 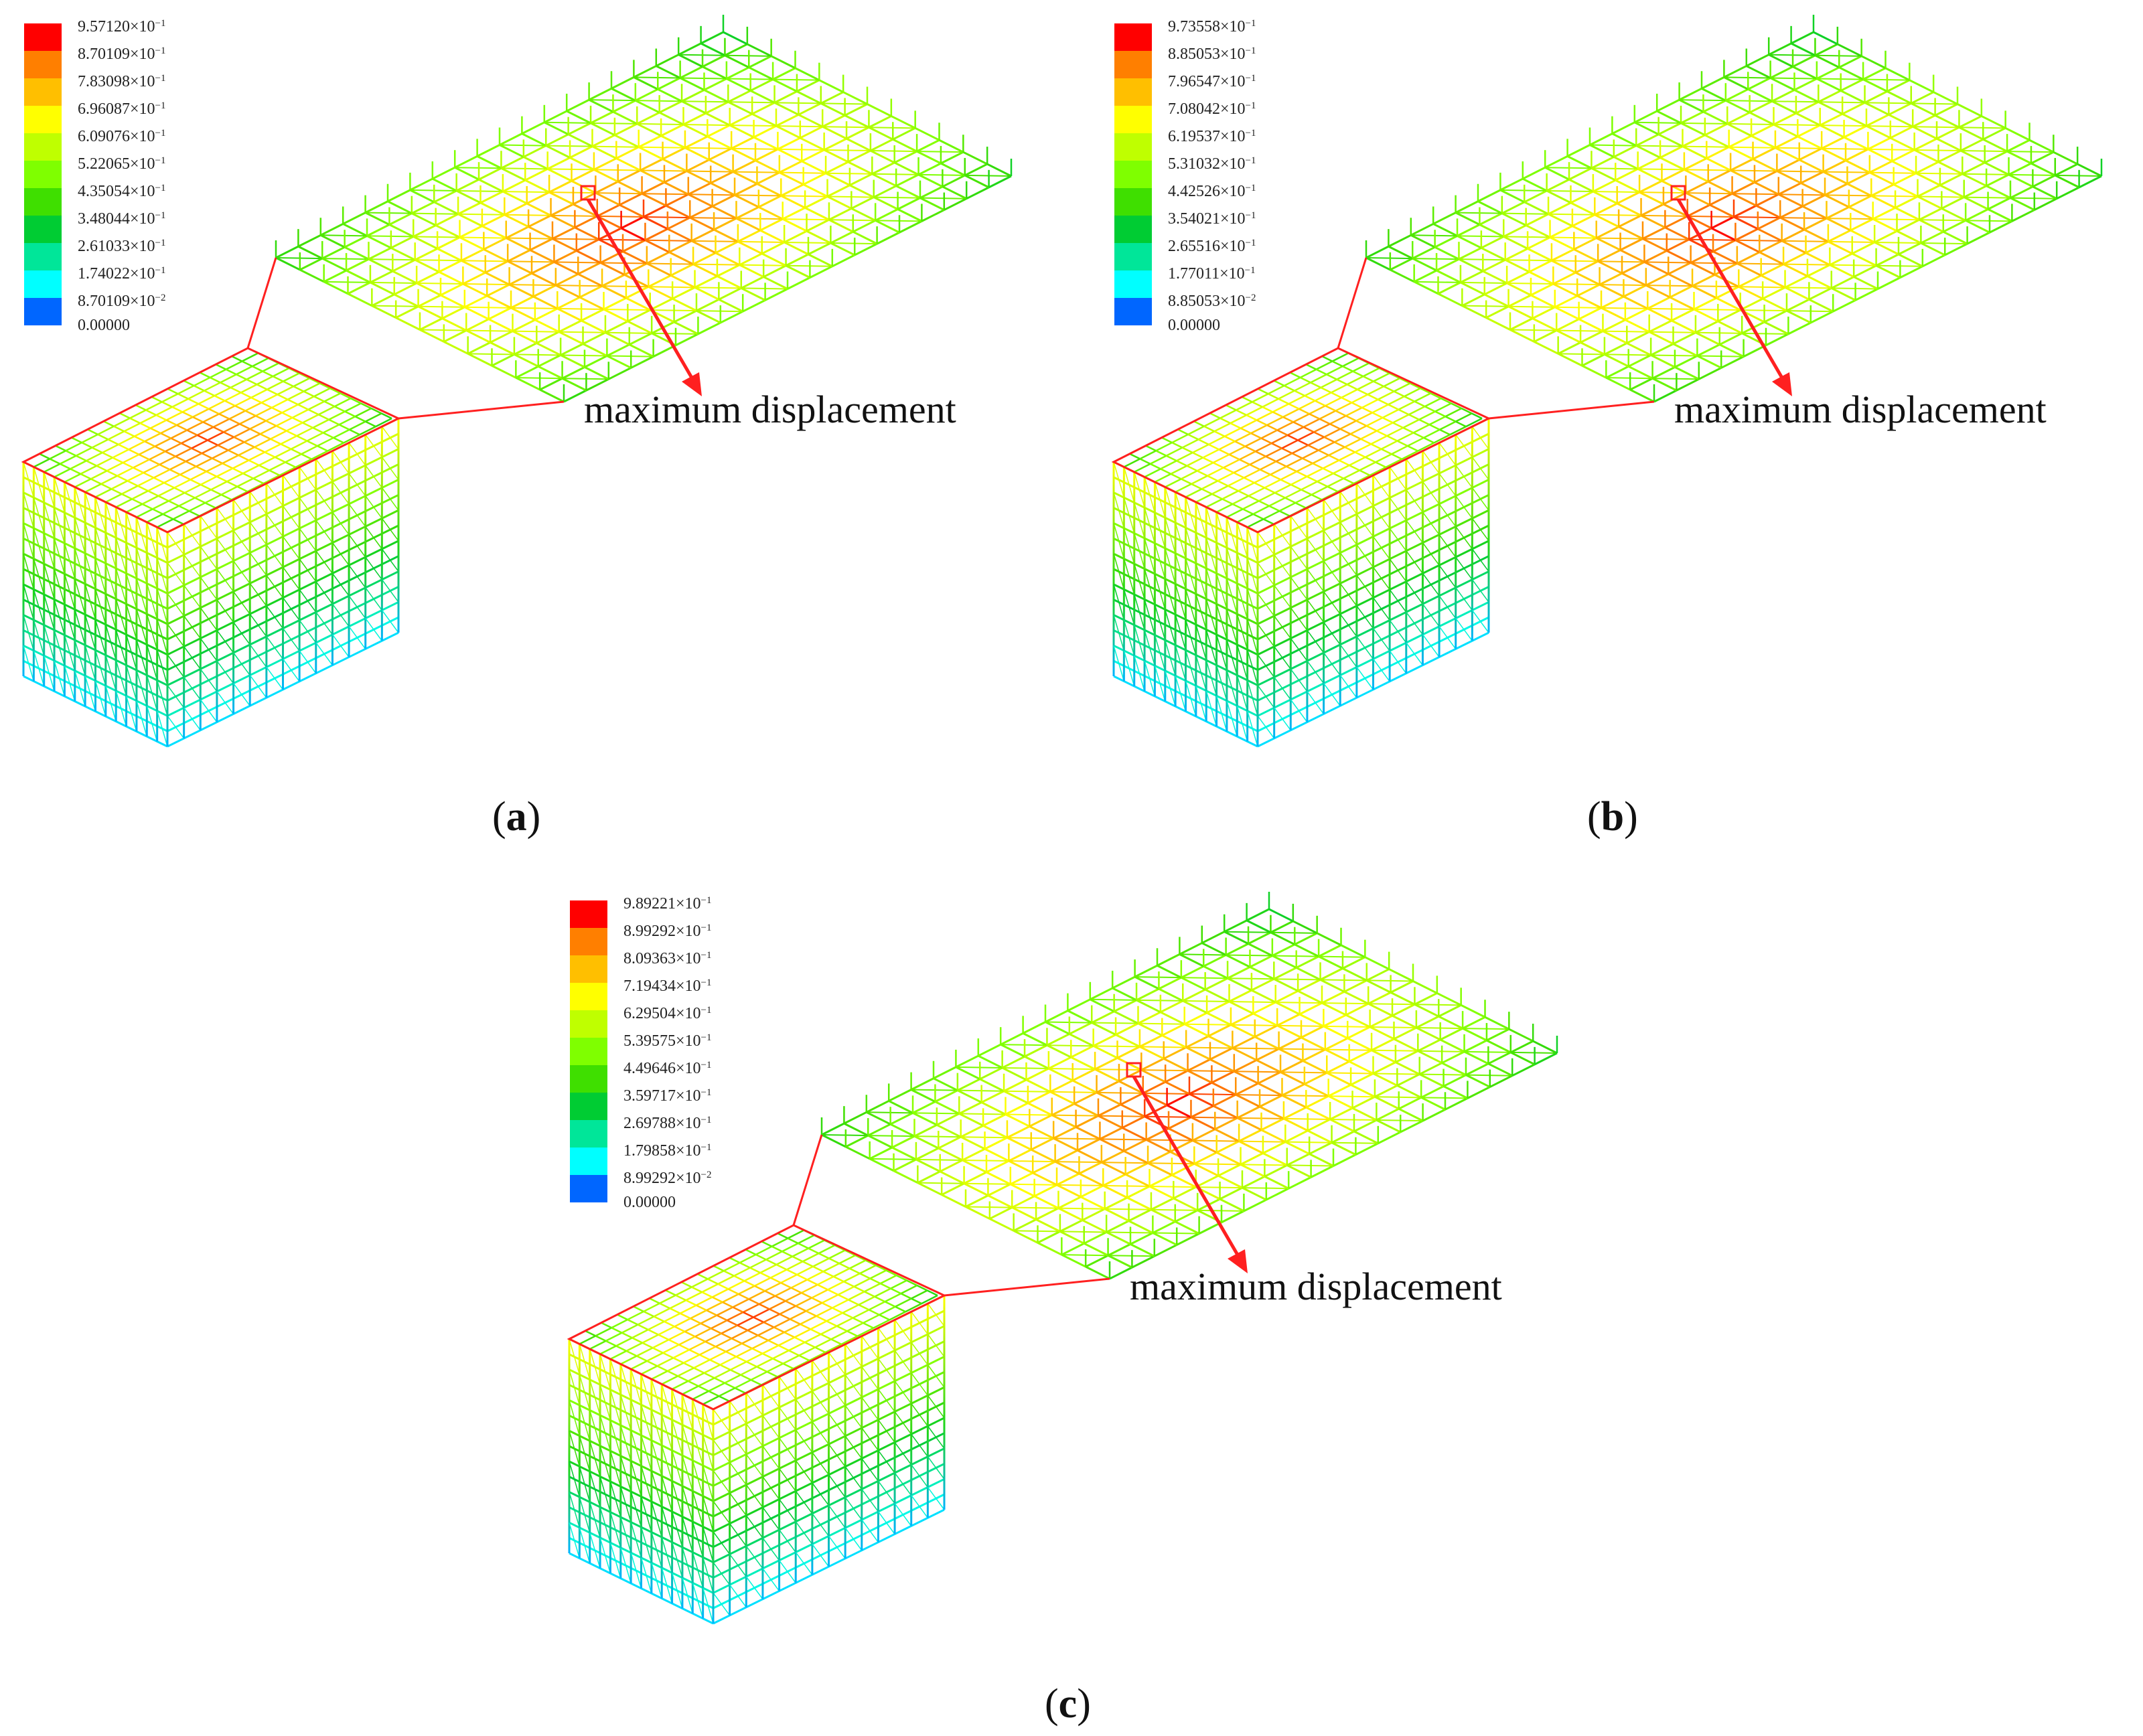 I want to click on caption-open: (, so click(x=1052, y=1704).